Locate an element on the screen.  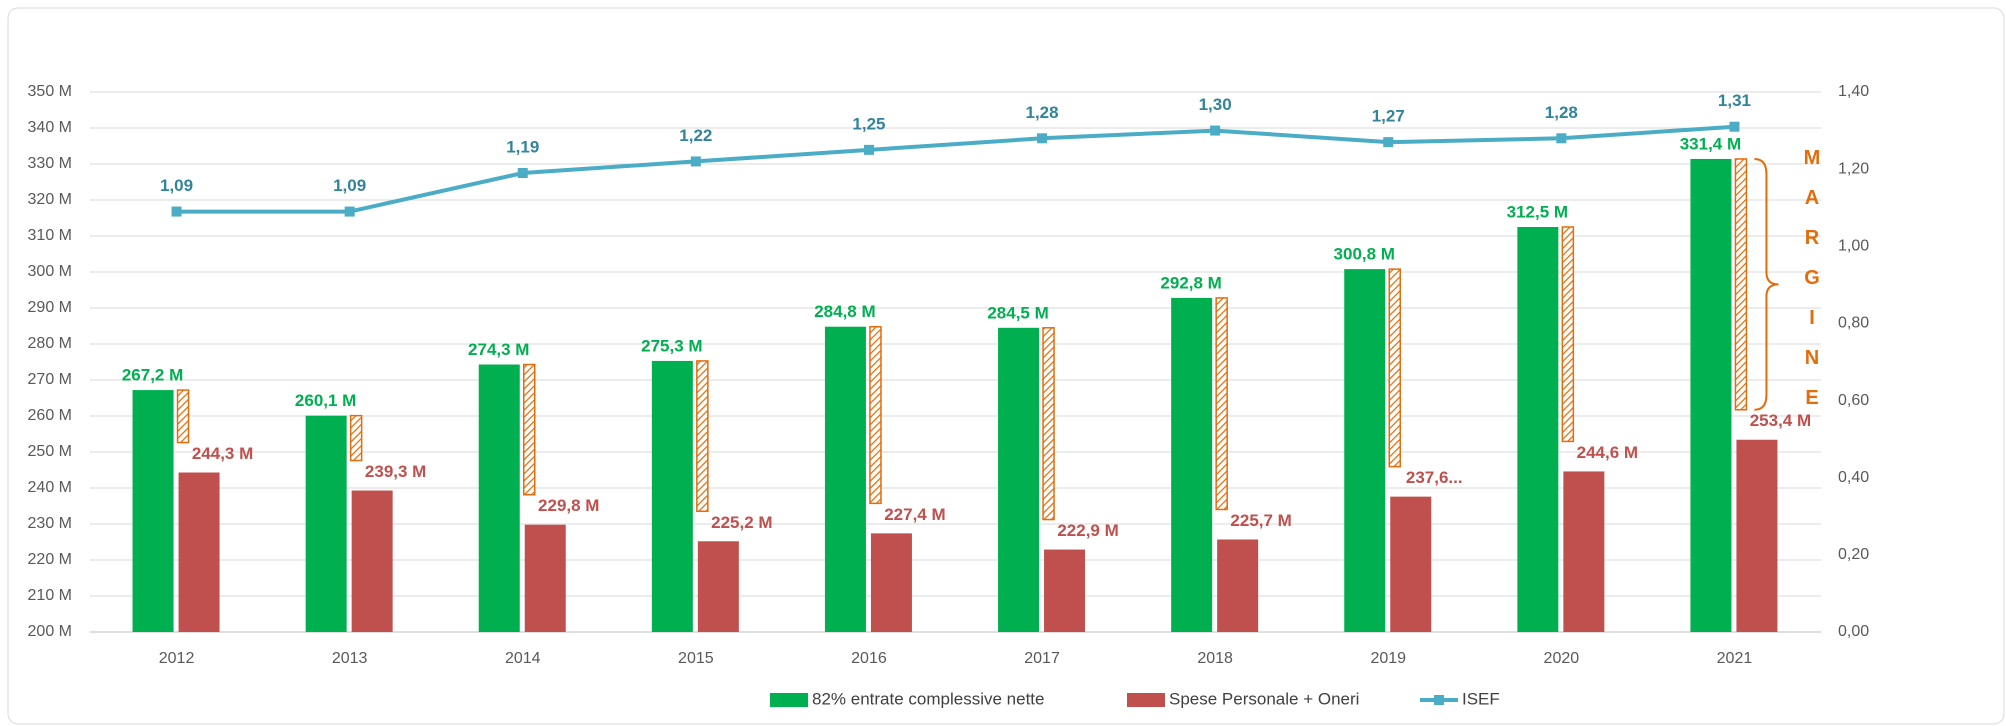
y2-tick-label: 1,00 is located at coordinates (1853, 246).